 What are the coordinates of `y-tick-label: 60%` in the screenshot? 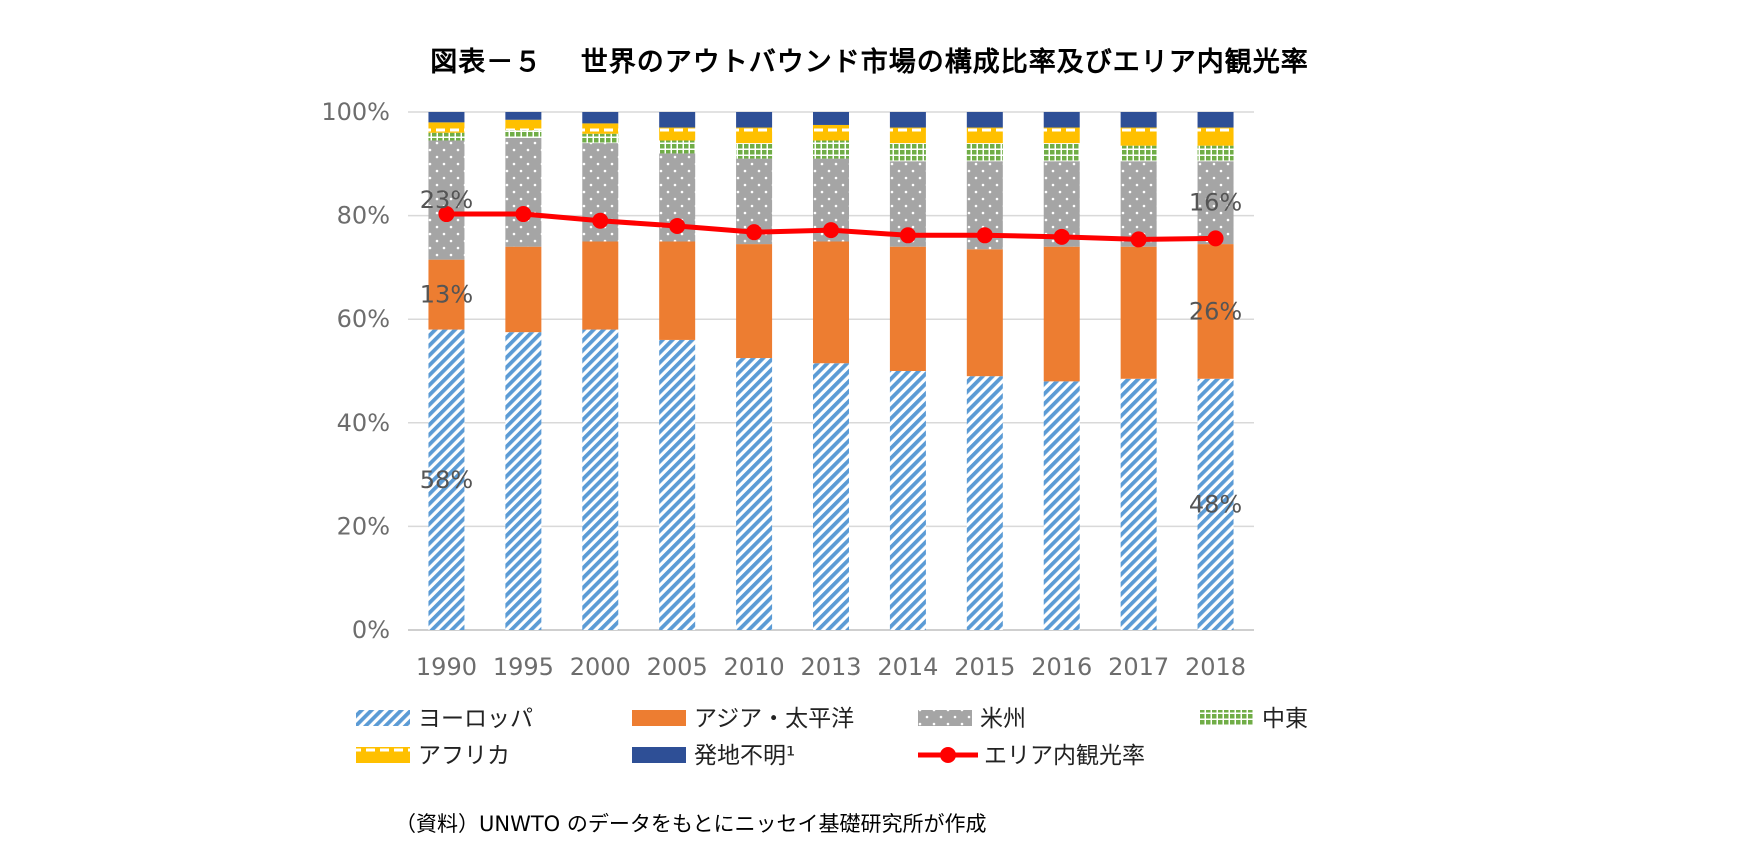 It's located at (363, 319).